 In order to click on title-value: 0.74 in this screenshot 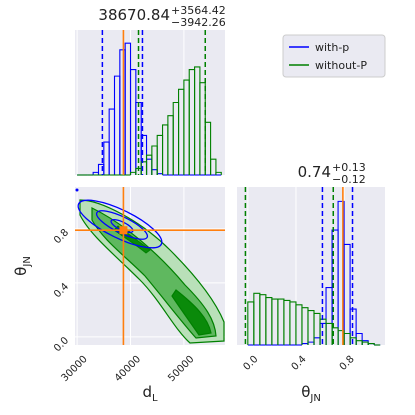, I will do `click(314, 172)`.